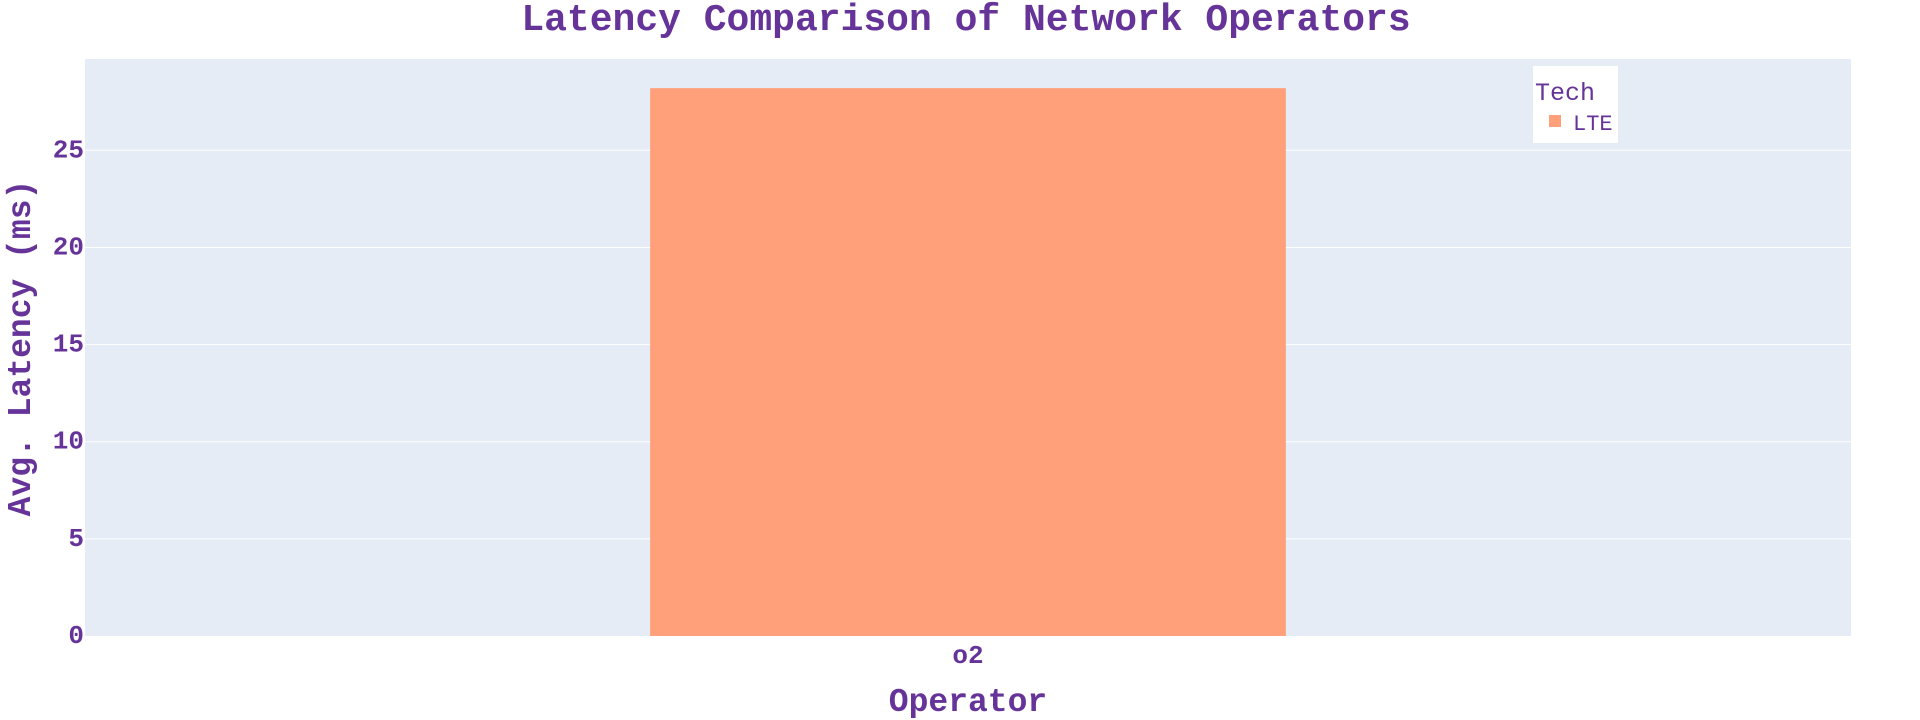  What do you see at coordinates (1565, 93) in the screenshot?
I see `legend-title: Tech` at bounding box center [1565, 93].